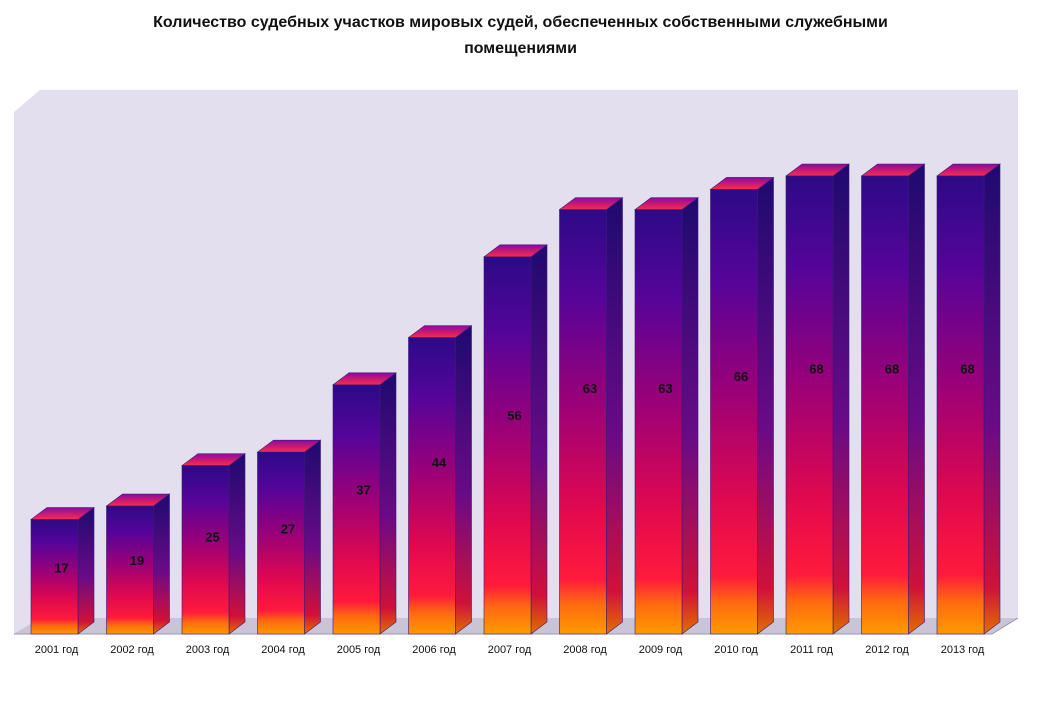 The height and width of the screenshot is (708, 1041). I want to click on x-tick-label: 2003 год, so click(208, 650).